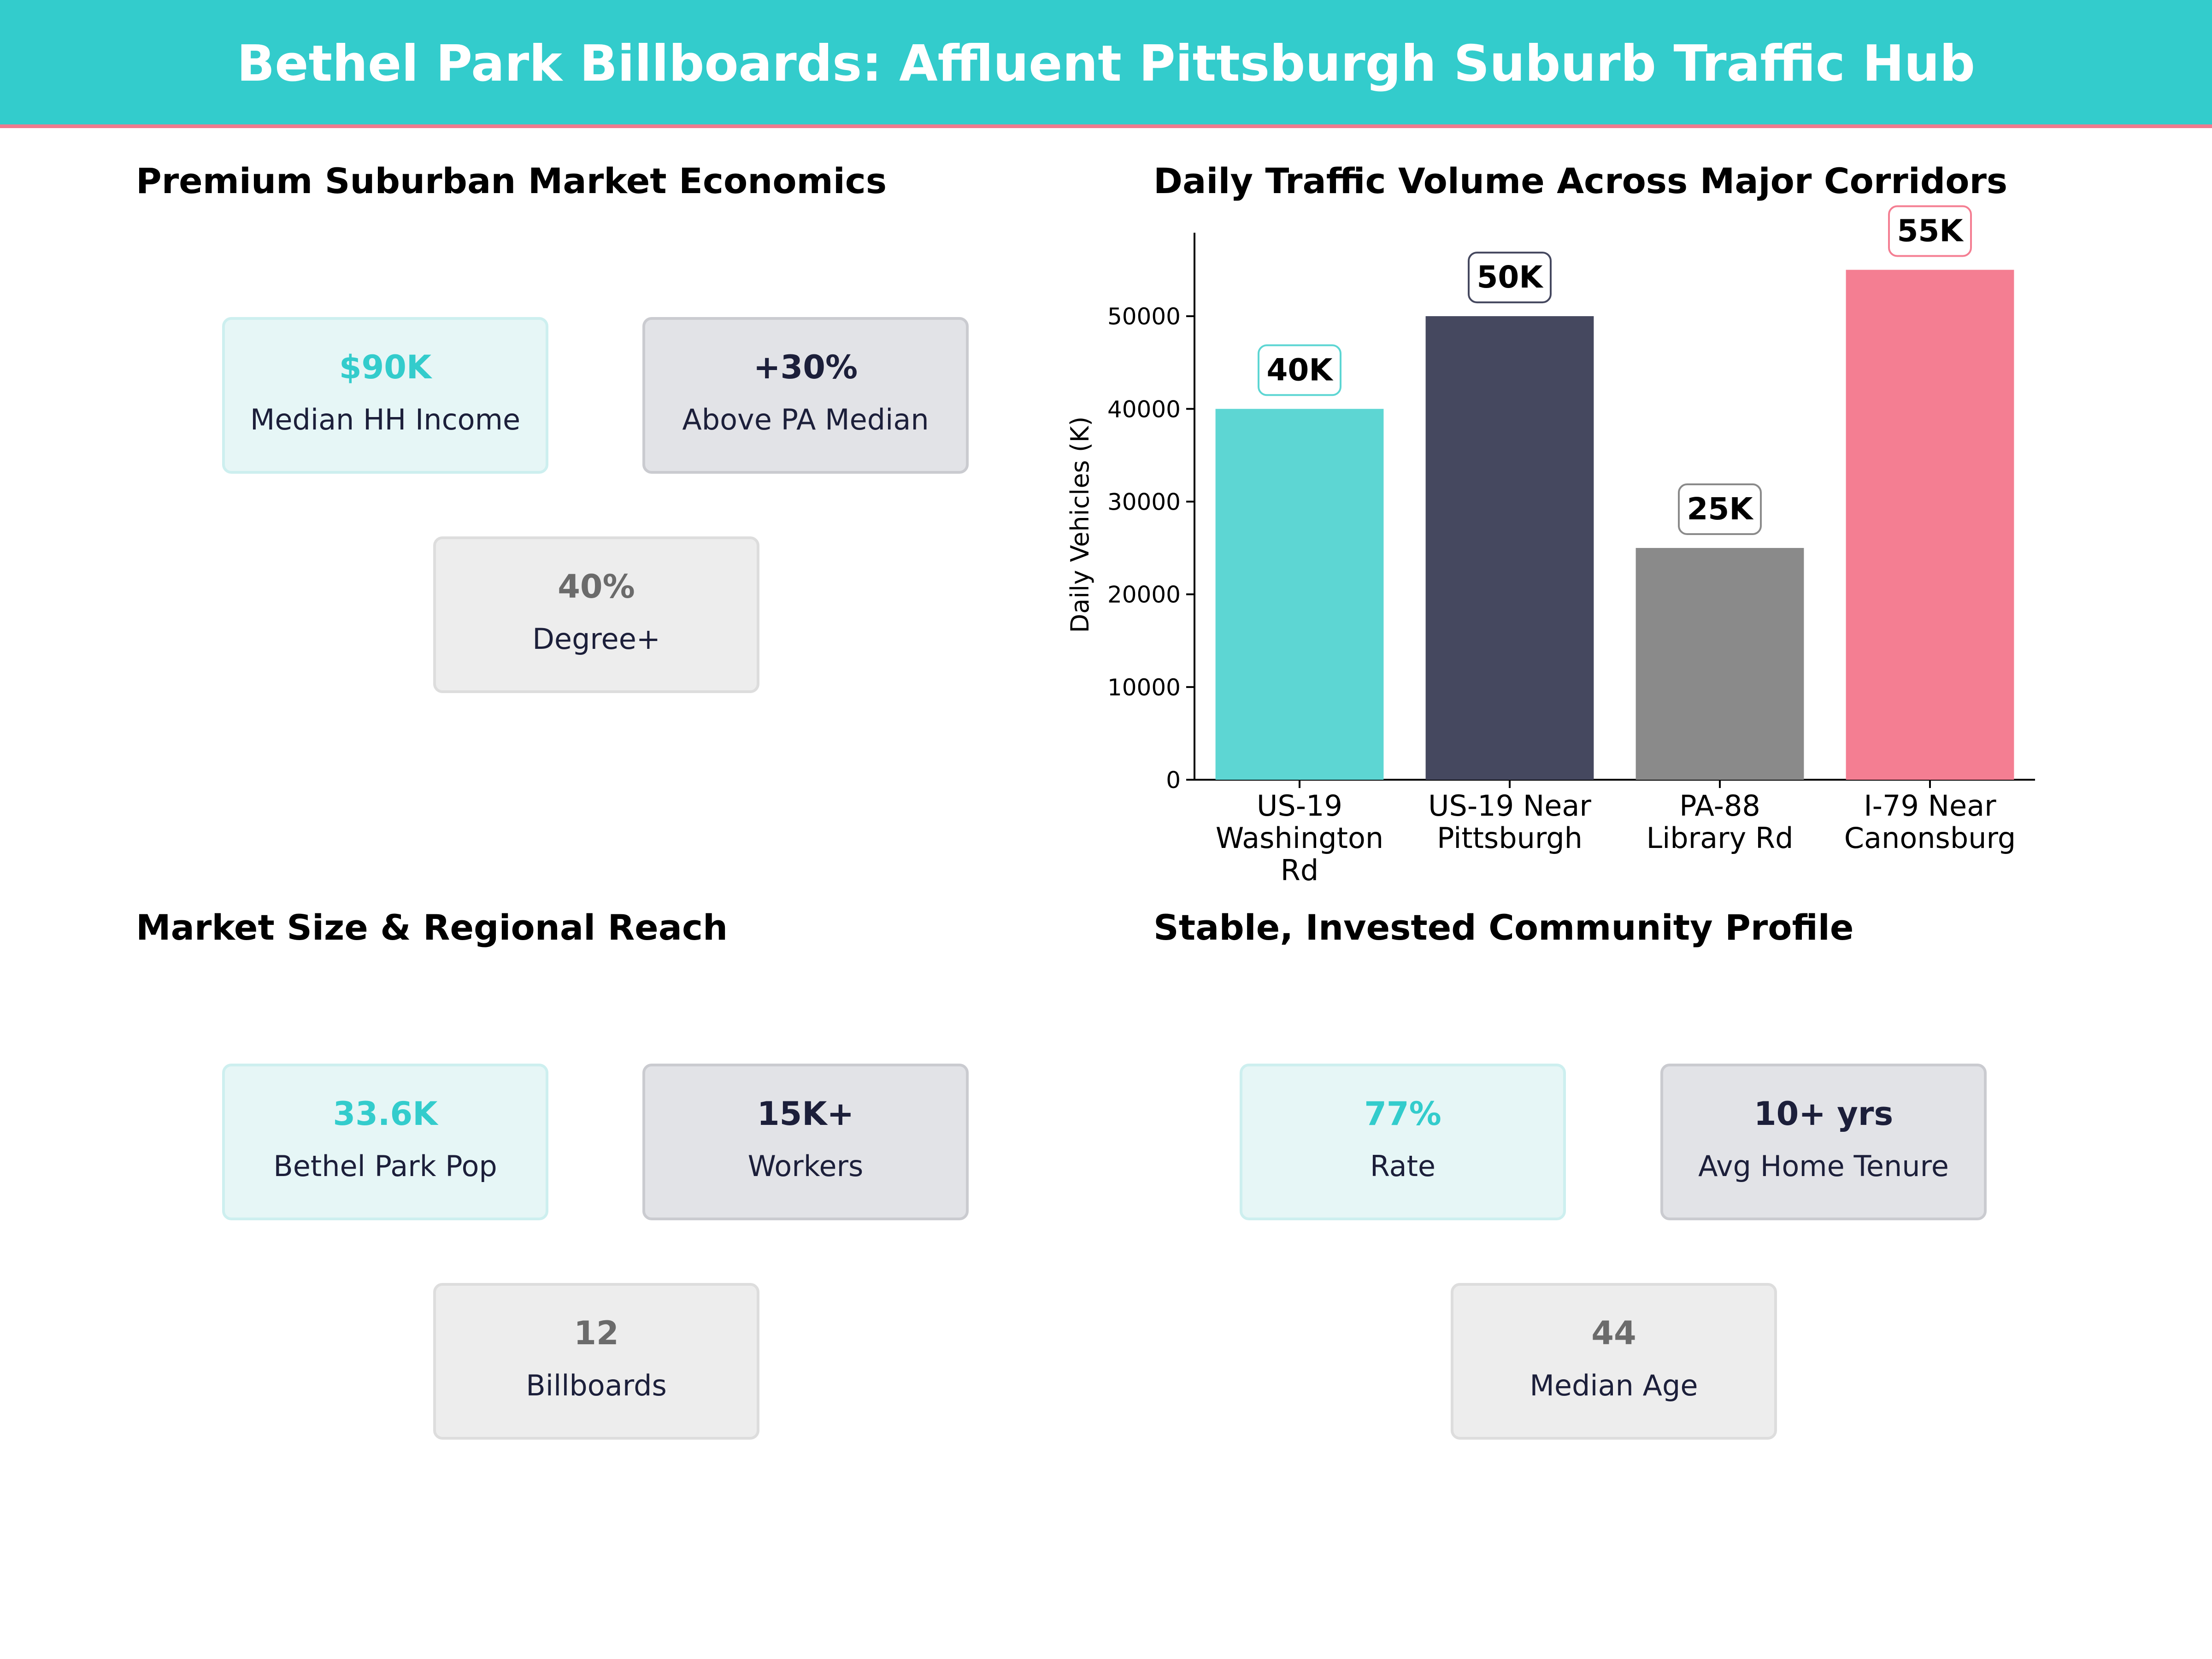 This screenshot has height=1659, width=2212. What do you see at coordinates (432, 927) in the screenshot?
I see `market-title: Market Size & Regional Reach` at bounding box center [432, 927].